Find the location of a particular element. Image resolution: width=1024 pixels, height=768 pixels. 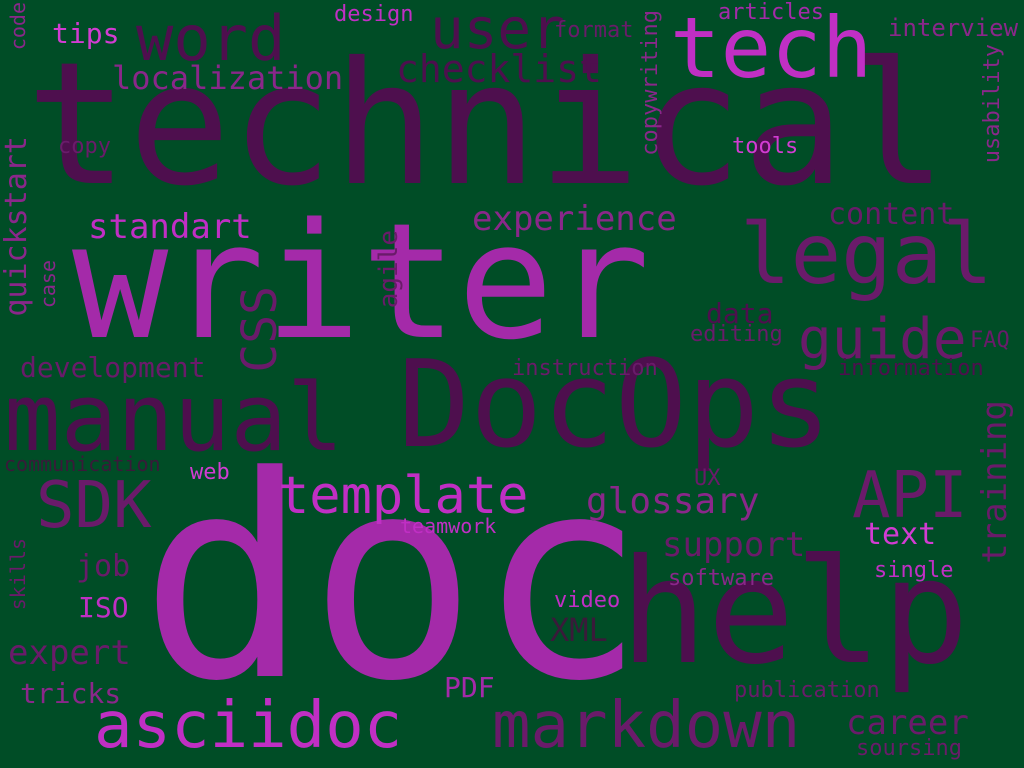

word-glossary: glossary is located at coordinates (673, 501).